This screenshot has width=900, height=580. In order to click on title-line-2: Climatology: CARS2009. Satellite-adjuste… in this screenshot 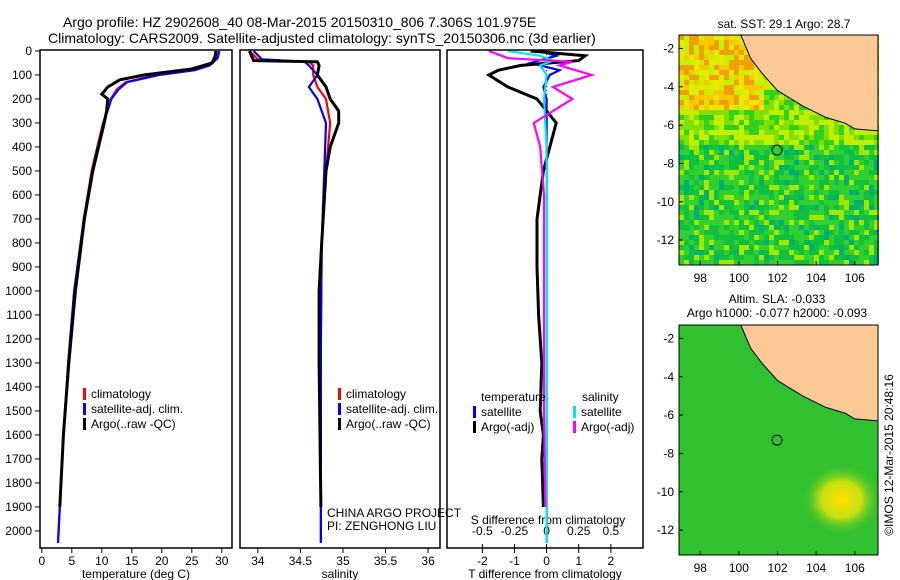, I will do `click(322, 38)`.